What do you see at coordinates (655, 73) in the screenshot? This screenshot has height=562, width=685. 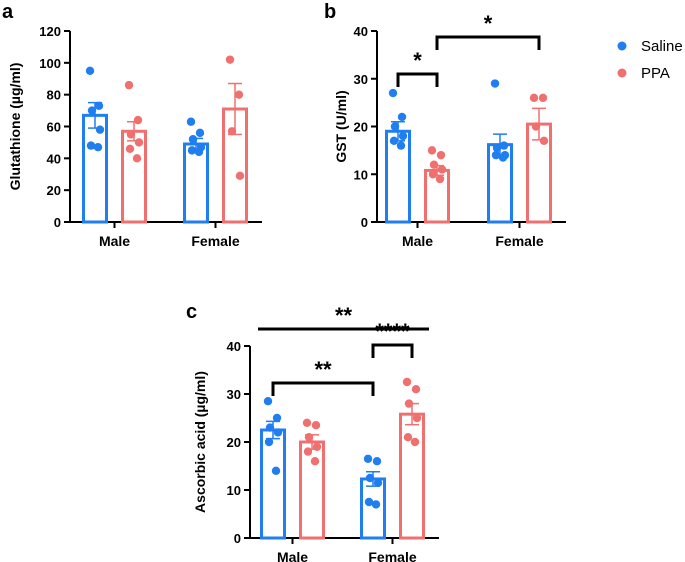 I see `legend-label-ppa: PPA` at bounding box center [655, 73].